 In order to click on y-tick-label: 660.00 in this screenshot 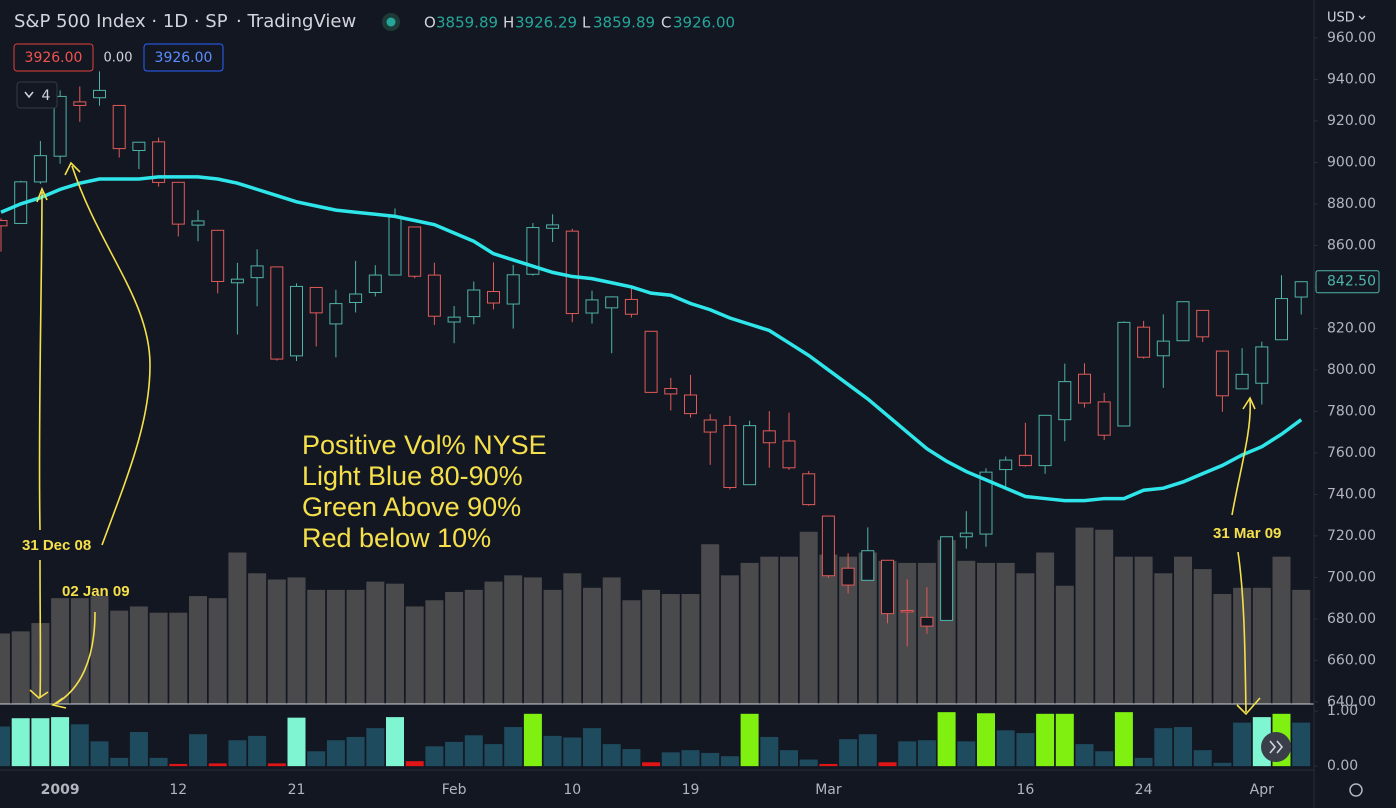, I will do `click(1351, 660)`.